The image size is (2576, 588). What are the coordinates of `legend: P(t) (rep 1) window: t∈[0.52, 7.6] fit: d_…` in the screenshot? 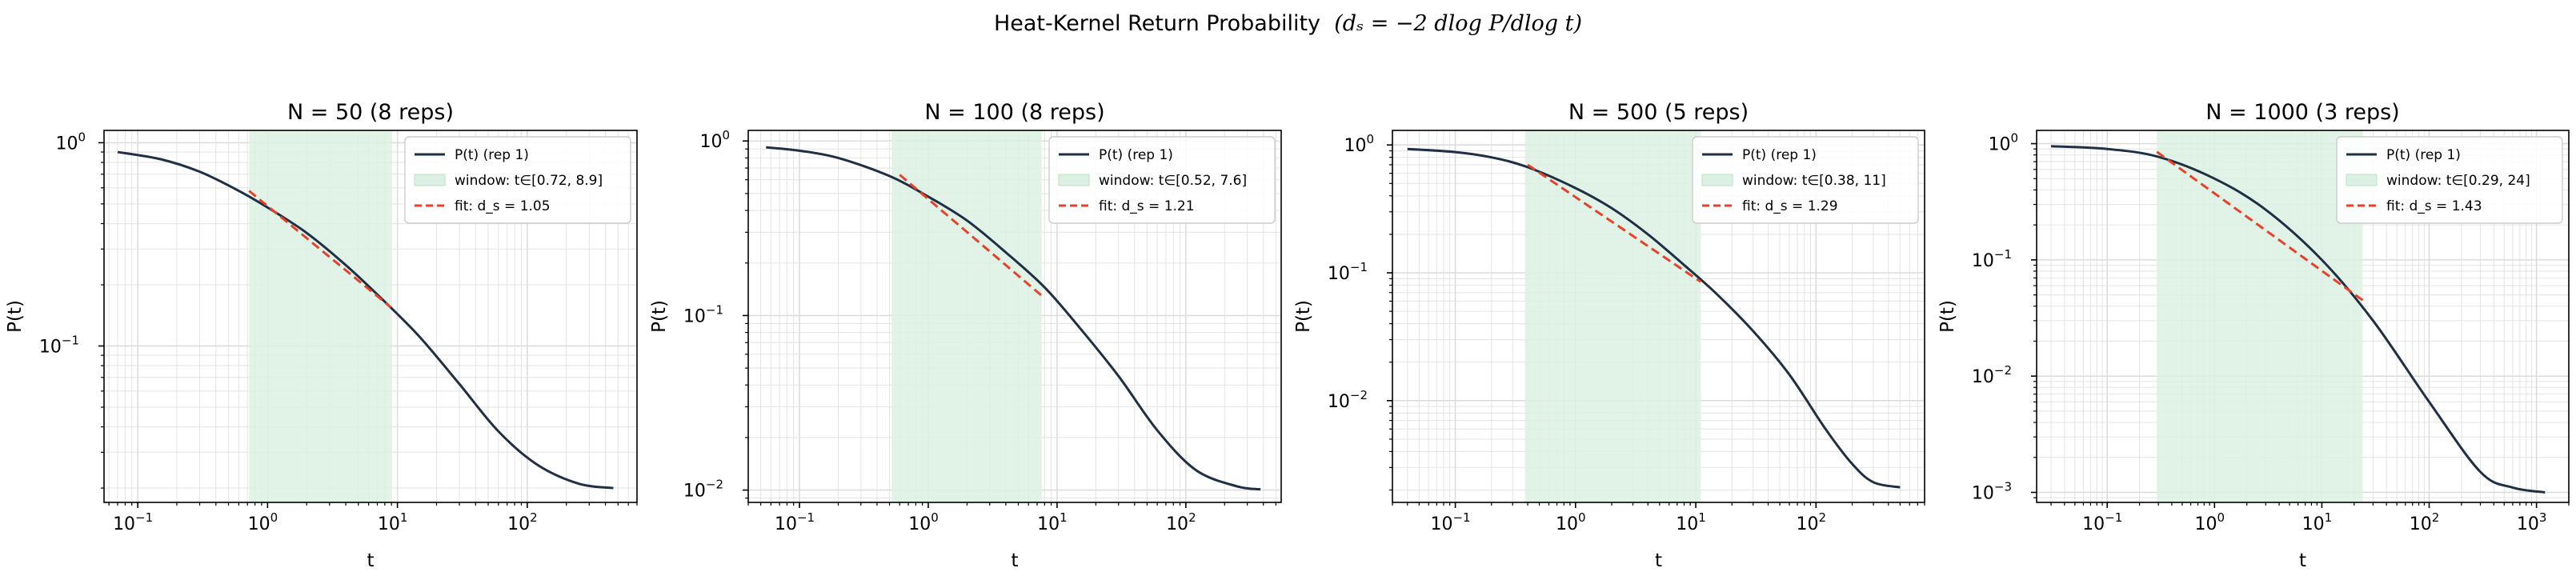 It's located at (1162, 180).